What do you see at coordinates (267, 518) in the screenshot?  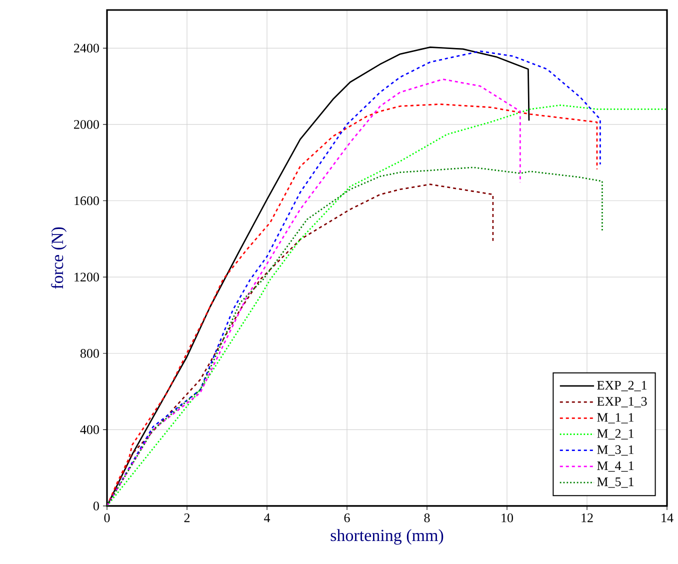 I see `x-tick-label: 4` at bounding box center [267, 518].